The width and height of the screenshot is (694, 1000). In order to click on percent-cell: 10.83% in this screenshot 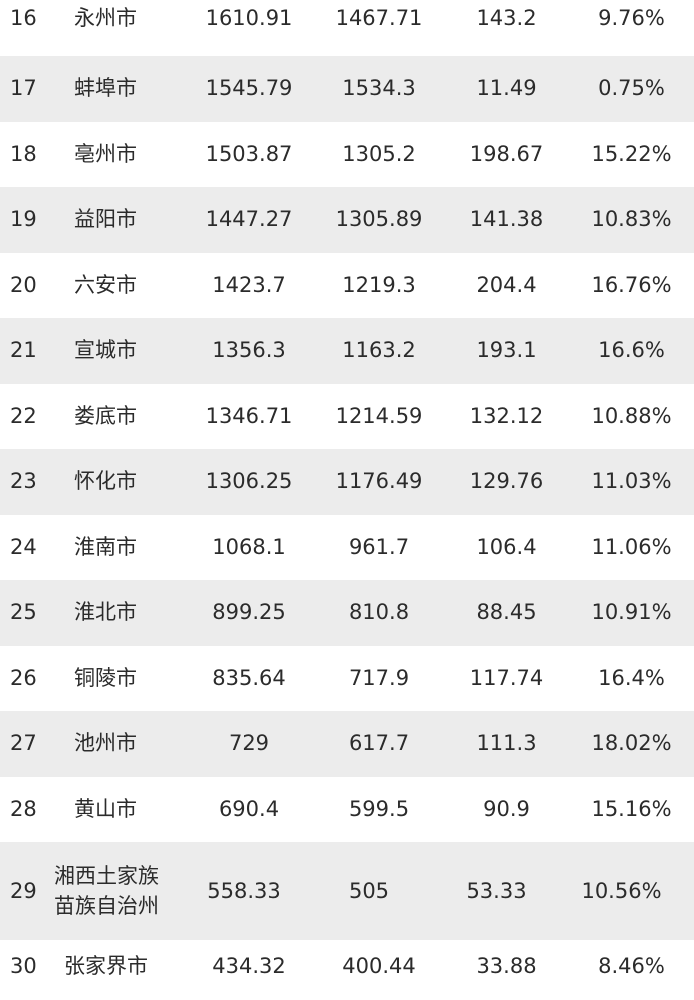, I will do `click(631, 219)`.